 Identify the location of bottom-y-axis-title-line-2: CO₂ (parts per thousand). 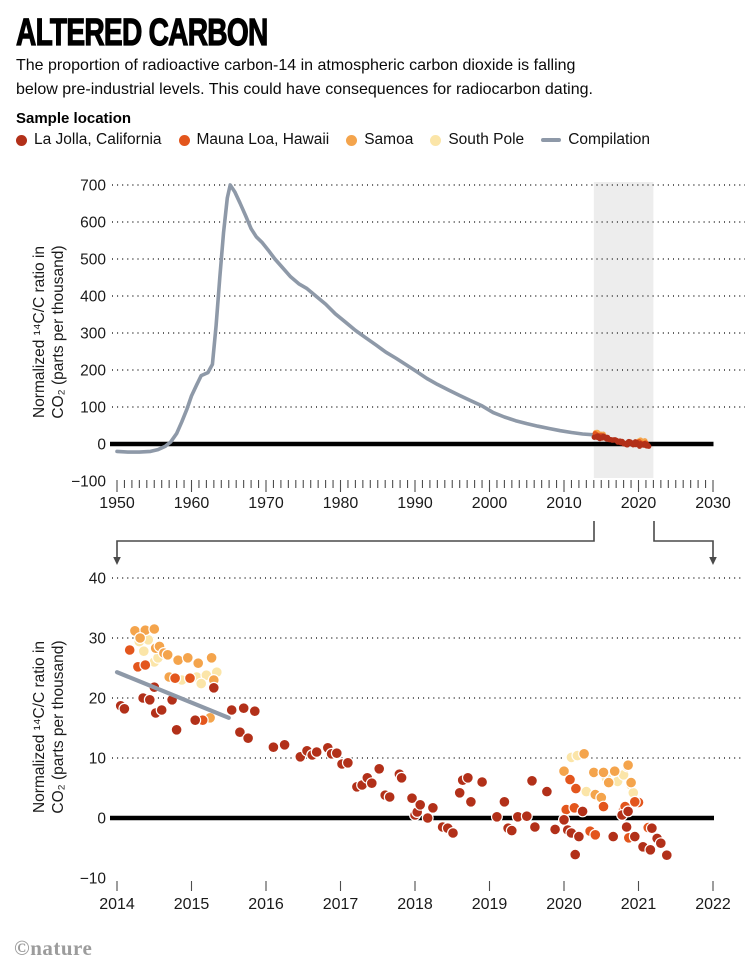
(58, 726).